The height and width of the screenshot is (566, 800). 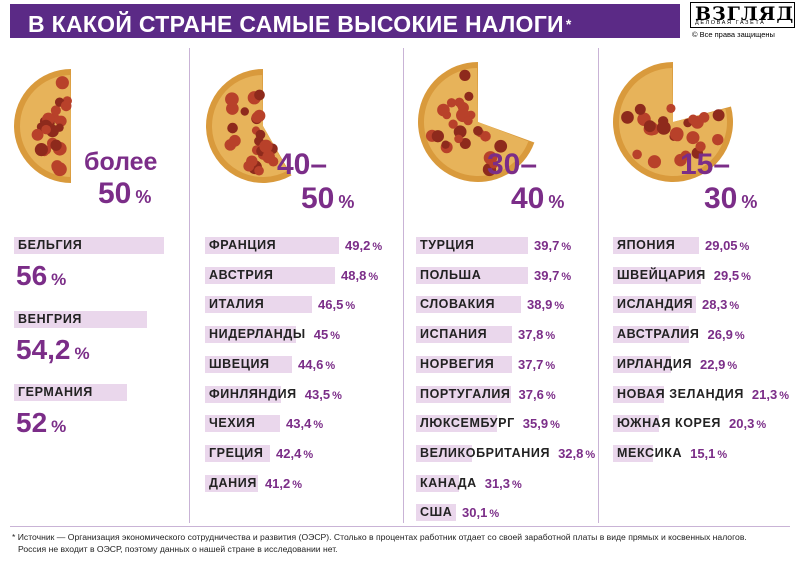 I want to click on country-value-number: 45, so click(x=321, y=334).